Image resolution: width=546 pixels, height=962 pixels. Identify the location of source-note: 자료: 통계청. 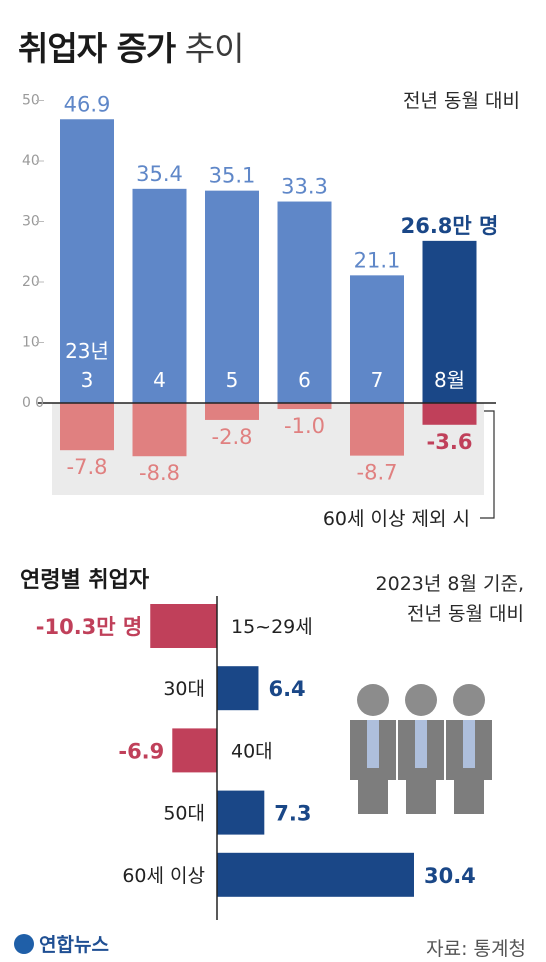
(476, 949).